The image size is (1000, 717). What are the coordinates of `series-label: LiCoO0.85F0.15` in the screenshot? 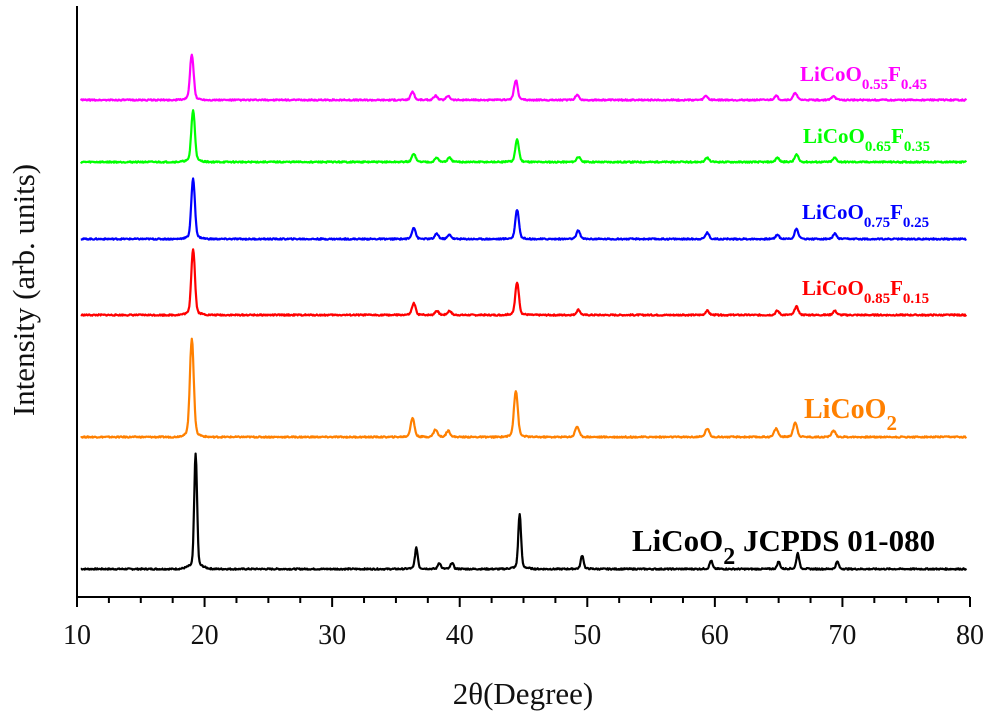 It's located at (865, 291).